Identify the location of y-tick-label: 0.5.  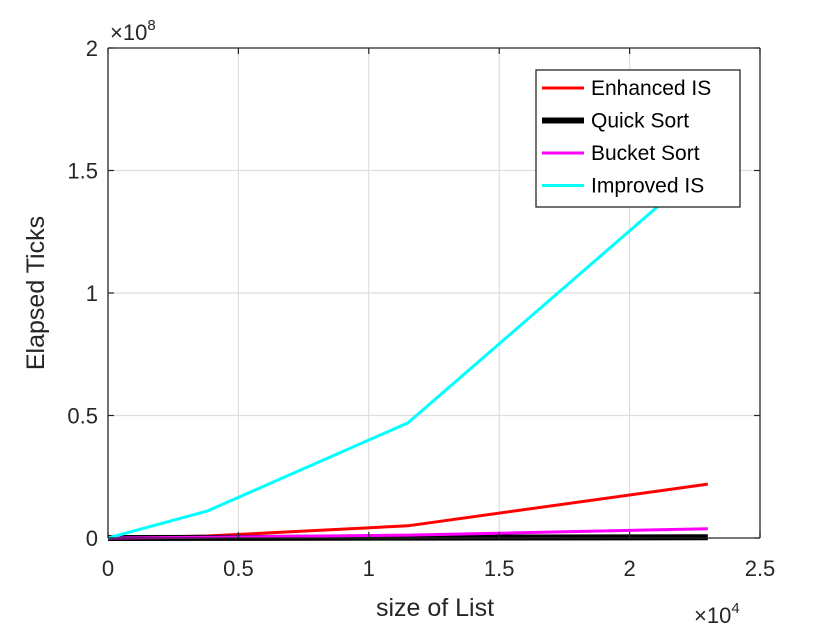
(82, 416).